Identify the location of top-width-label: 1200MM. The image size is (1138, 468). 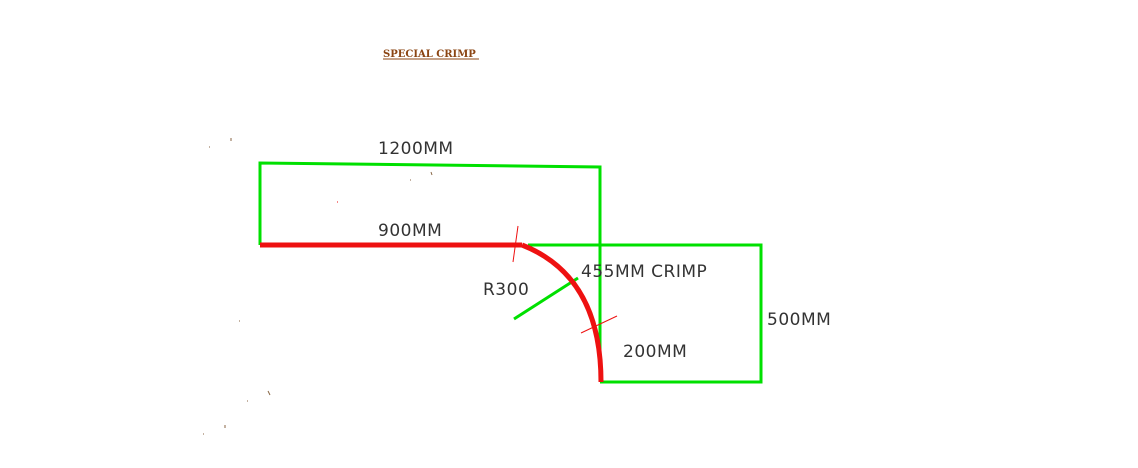
(416, 149).